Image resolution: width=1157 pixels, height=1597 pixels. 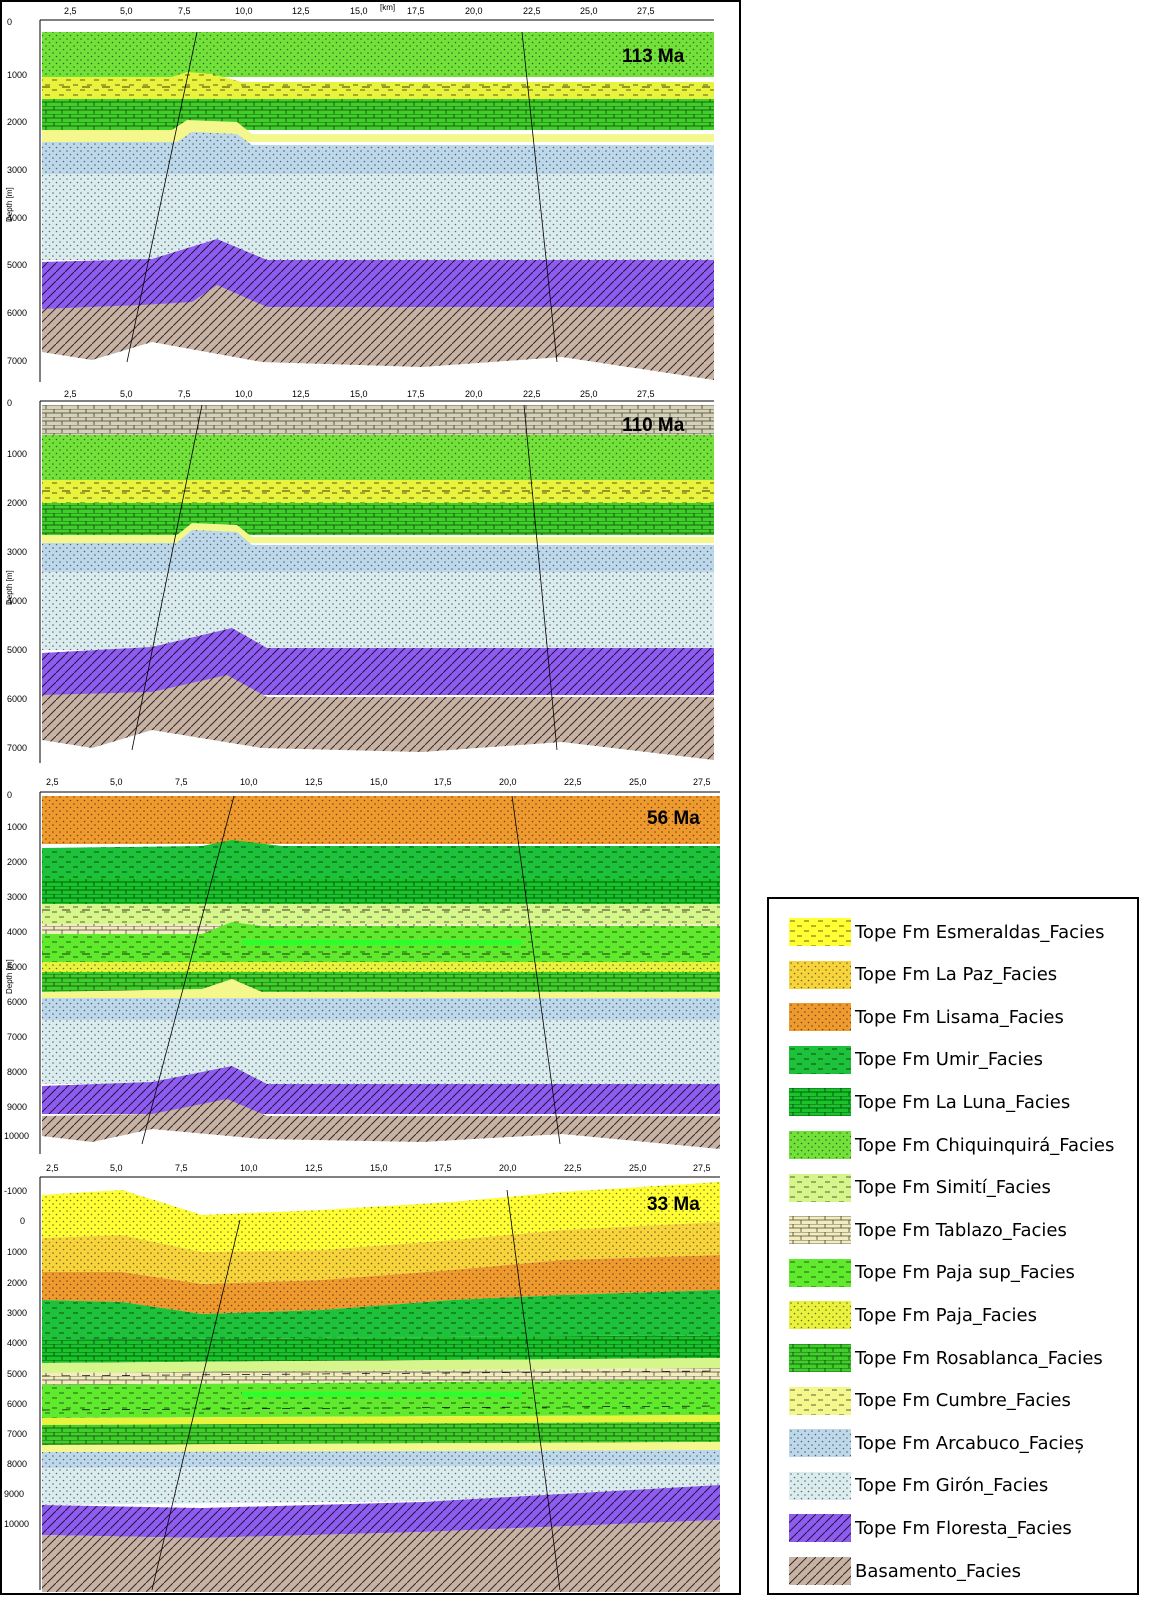 I want to click on legend-item: Tope Fm Paja sup_Facies, so click(x=932, y=1273).